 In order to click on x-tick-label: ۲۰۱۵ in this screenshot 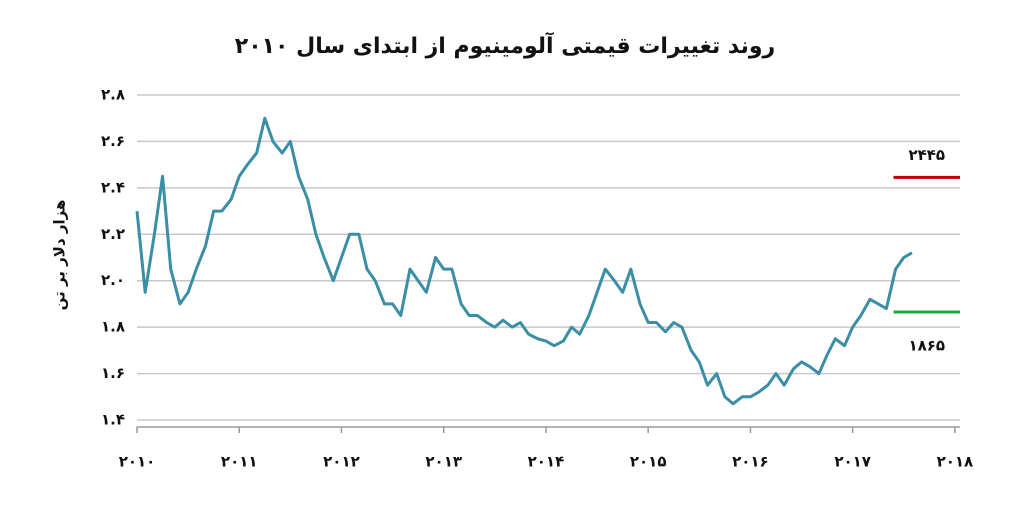, I will do `click(648, 462)`.